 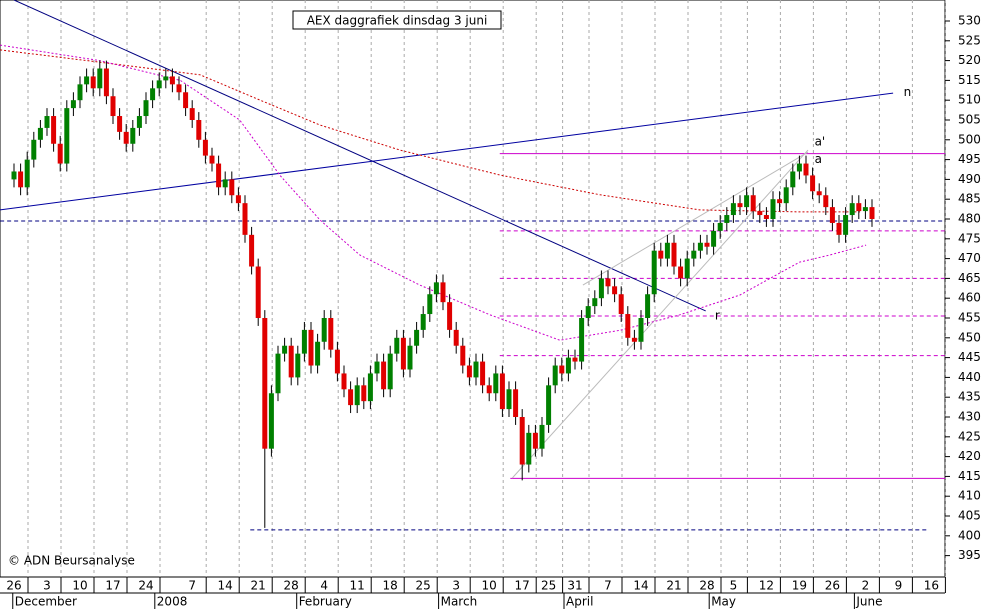 What do you see at coordinates (706, 586) in the screenshot?
I see `x-tick-label: 28` at bounding box center [706, 586].